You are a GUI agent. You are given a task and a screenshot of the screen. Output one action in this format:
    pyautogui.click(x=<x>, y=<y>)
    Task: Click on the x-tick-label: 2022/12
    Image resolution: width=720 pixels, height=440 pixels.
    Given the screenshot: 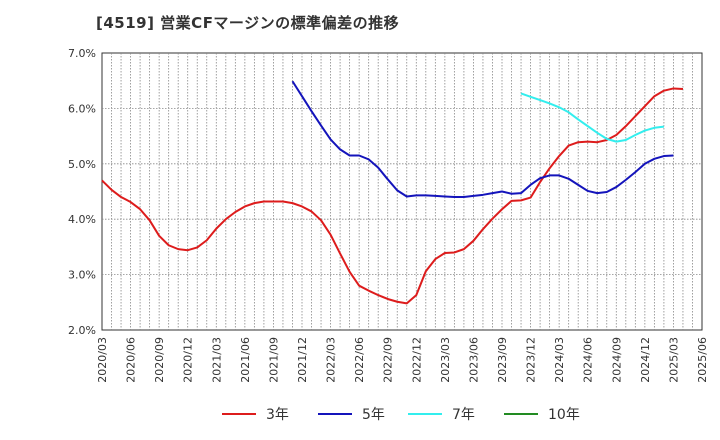 What is the action you would take?
    pyautogui.click(x=416, y=360)
    